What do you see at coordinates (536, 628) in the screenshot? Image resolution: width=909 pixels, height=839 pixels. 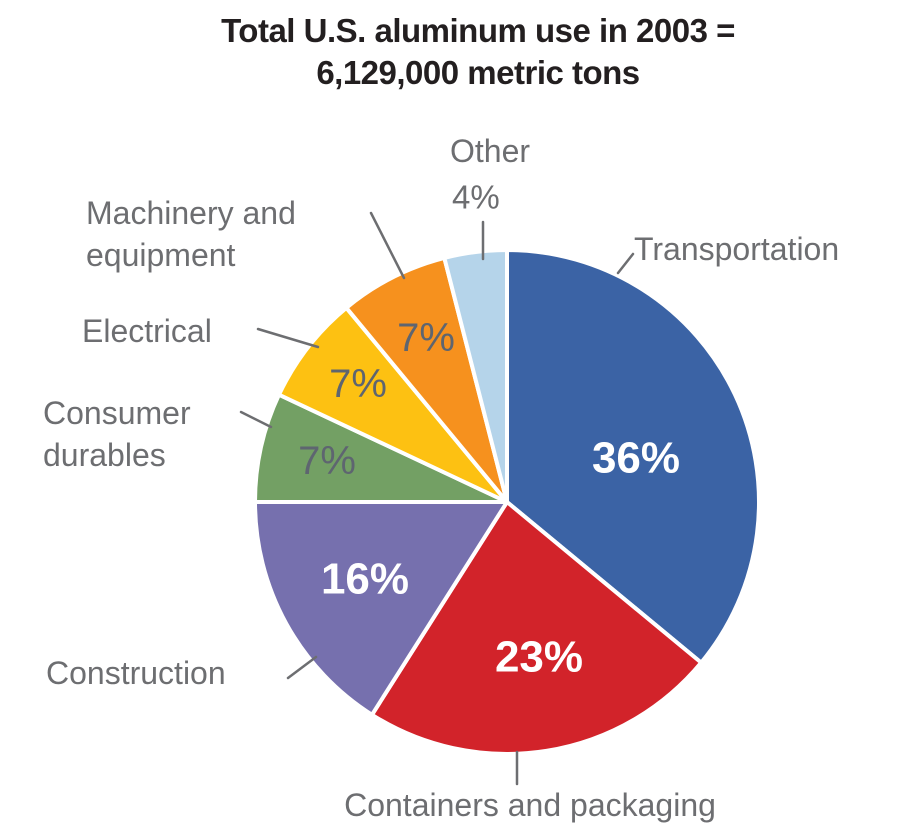 I see `pie-slice-containers-and-packaging` at bounding box center [536, 628].